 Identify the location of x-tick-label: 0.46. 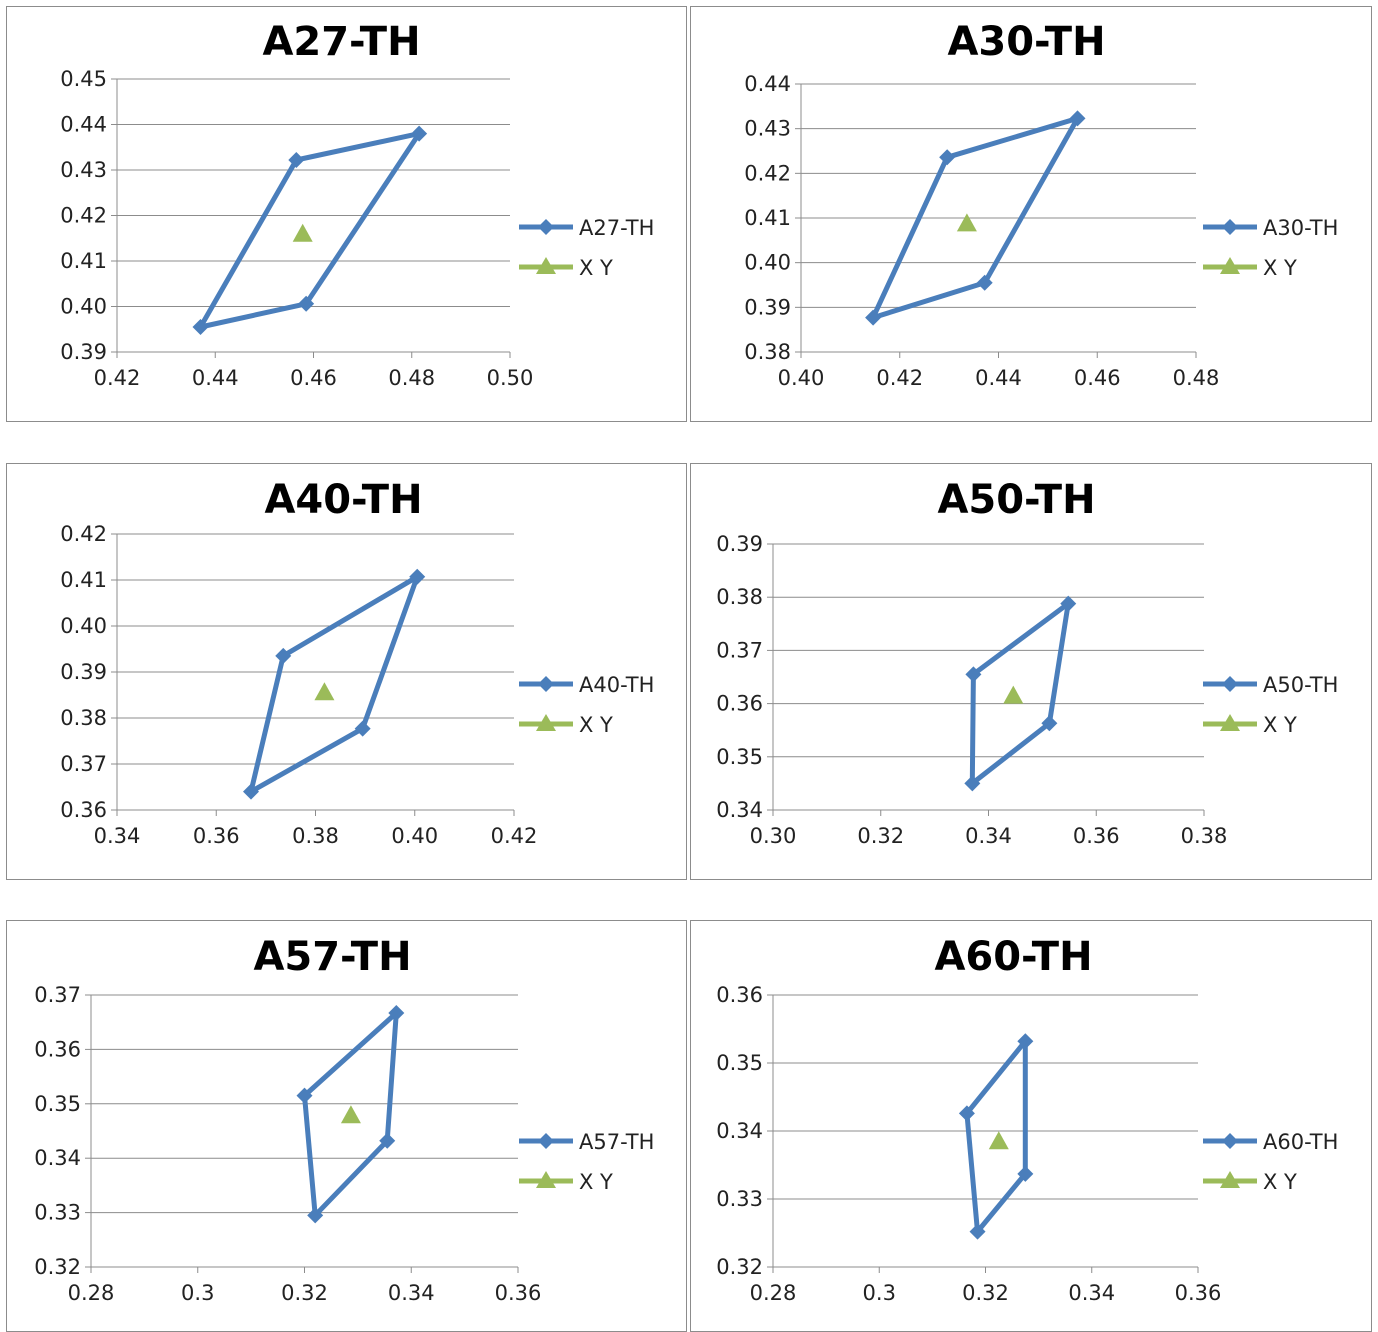
(313, 378).